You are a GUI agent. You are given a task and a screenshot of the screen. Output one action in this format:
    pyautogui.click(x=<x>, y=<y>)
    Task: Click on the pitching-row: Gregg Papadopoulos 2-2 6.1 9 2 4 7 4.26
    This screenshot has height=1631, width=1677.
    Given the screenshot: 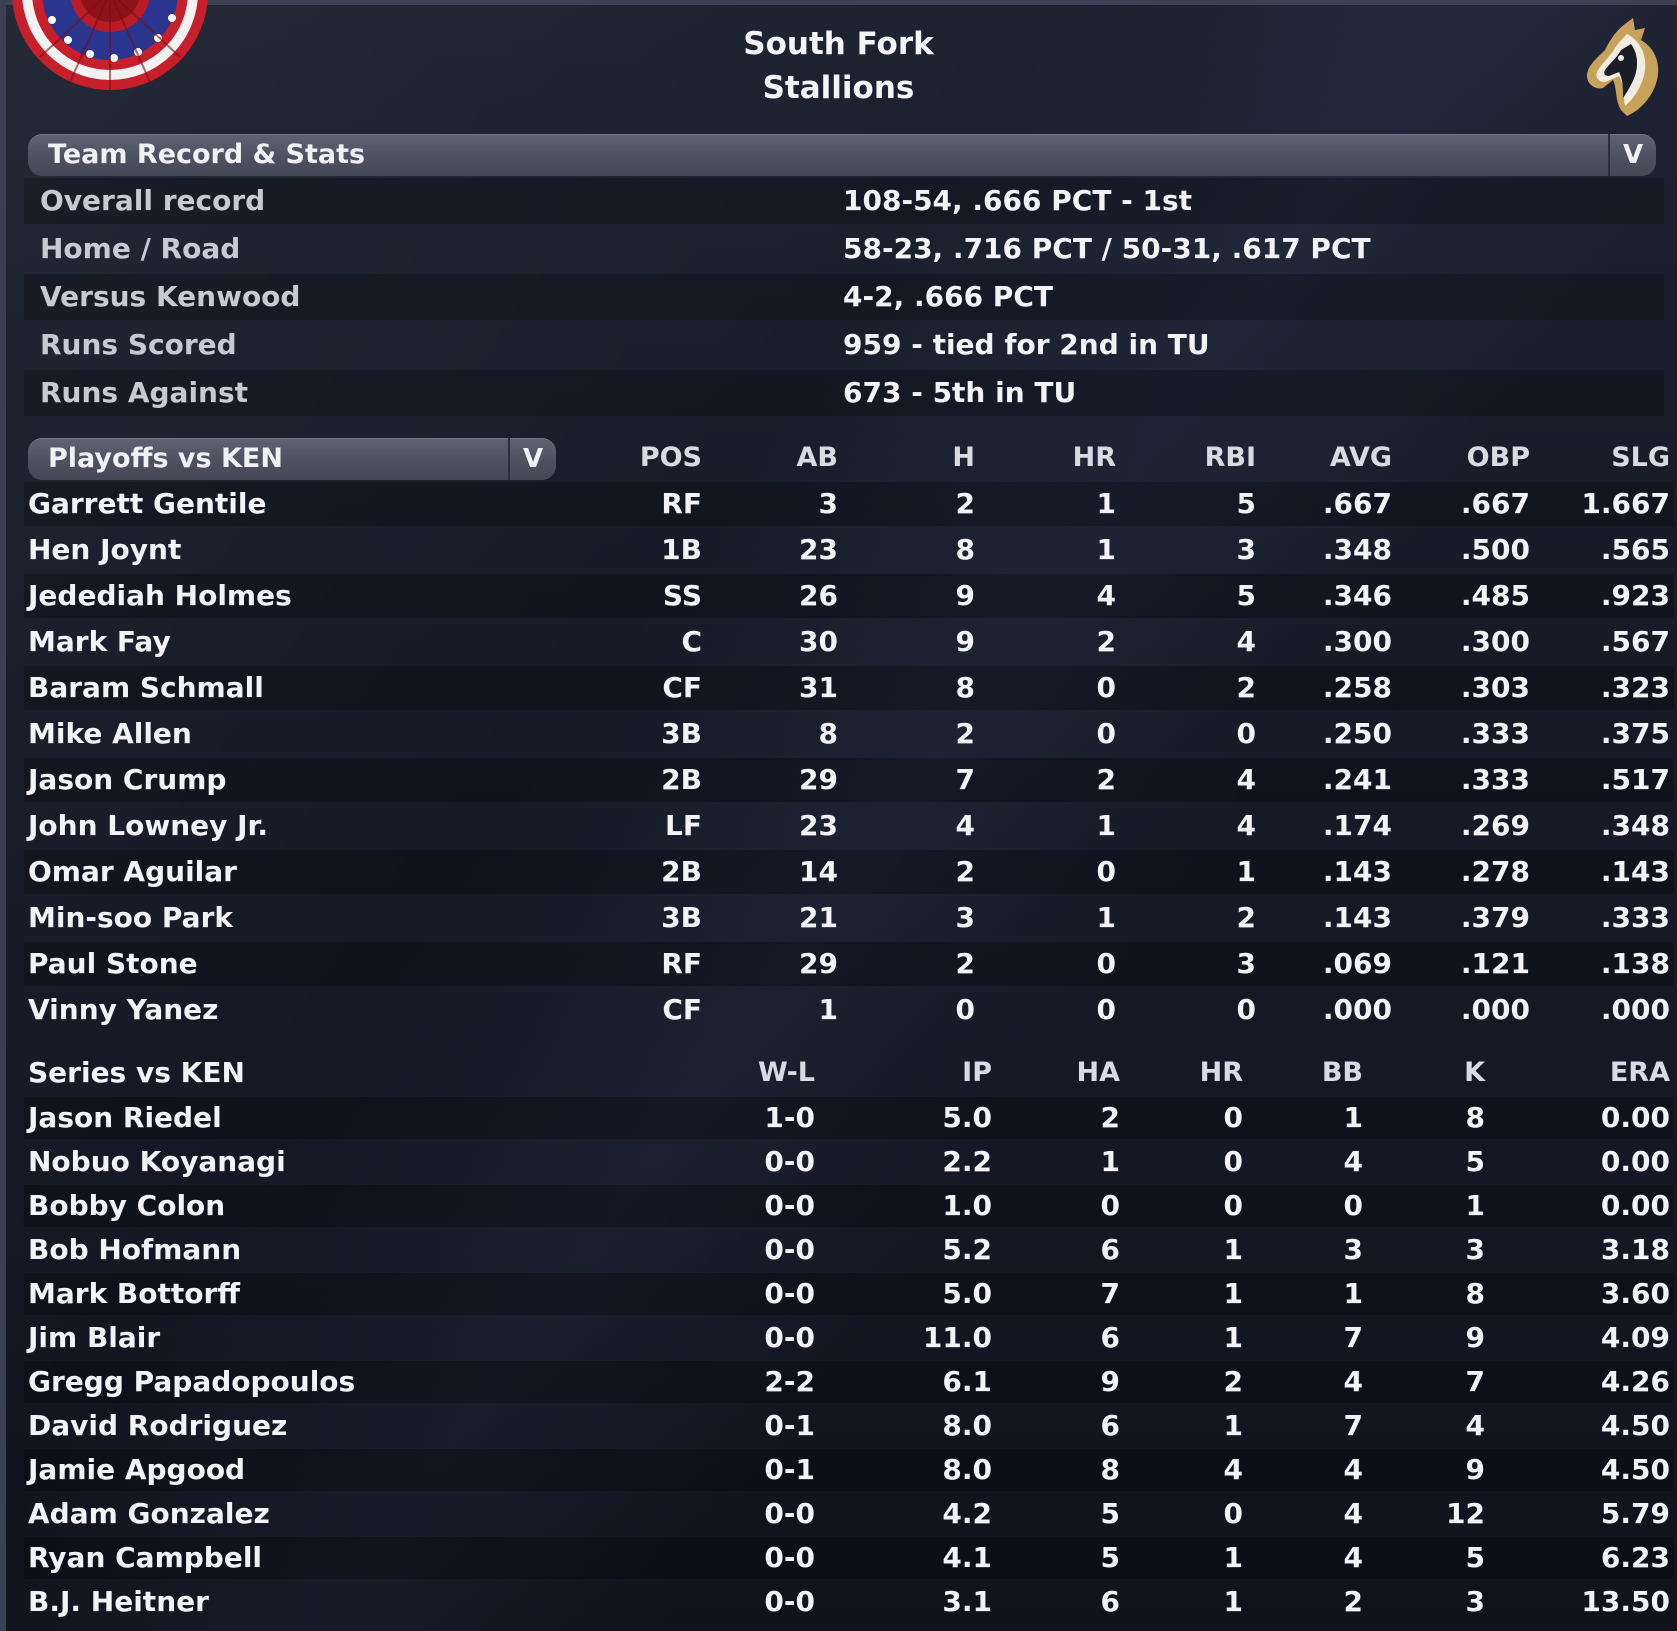 What is the action you would take?
    pyautogui.click(x=849, y=1382)
    